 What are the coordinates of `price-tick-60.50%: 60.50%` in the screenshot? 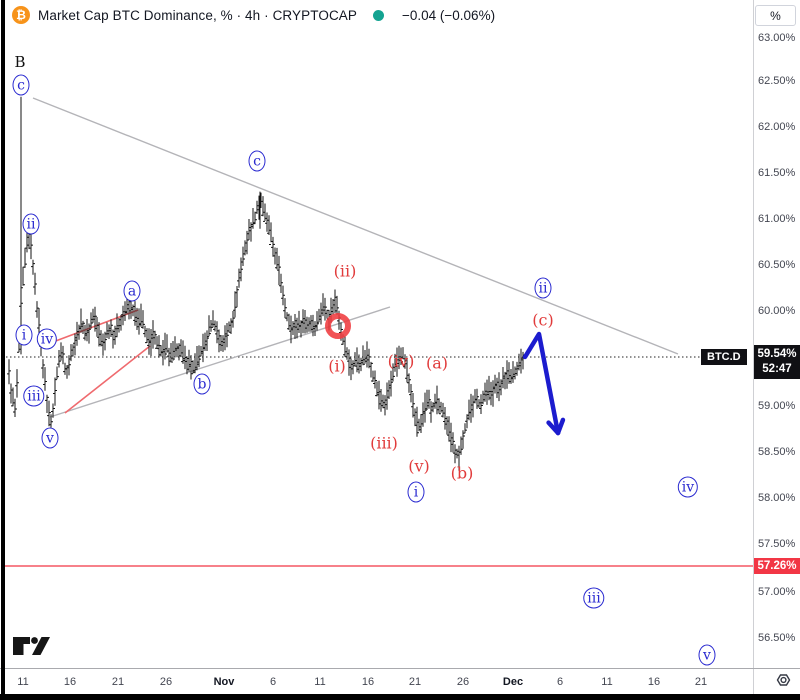 It's located at (777, 265).